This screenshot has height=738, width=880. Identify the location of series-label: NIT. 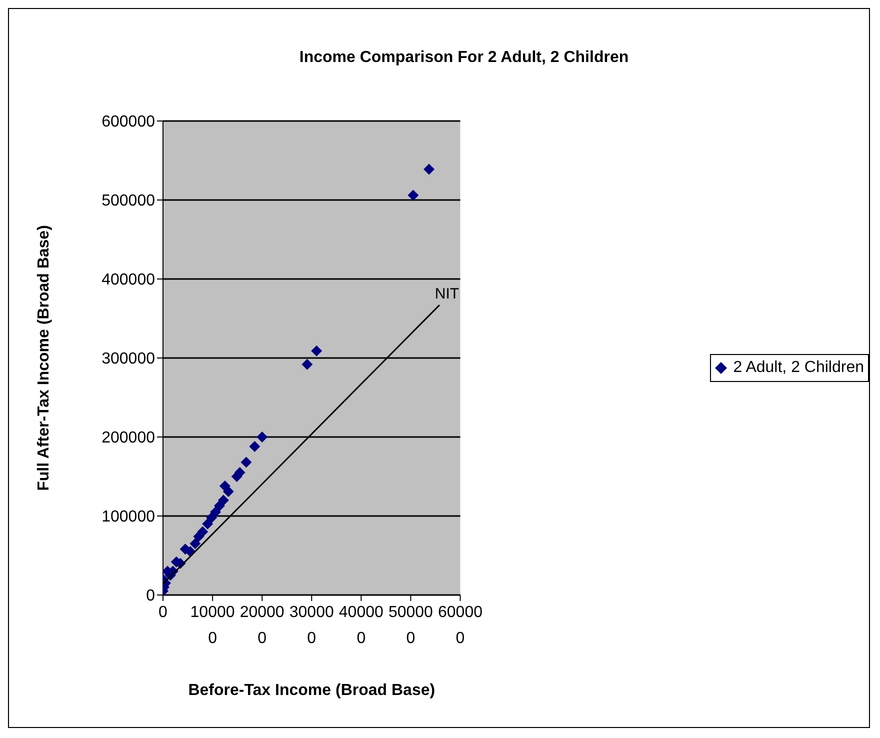
(447, 294).